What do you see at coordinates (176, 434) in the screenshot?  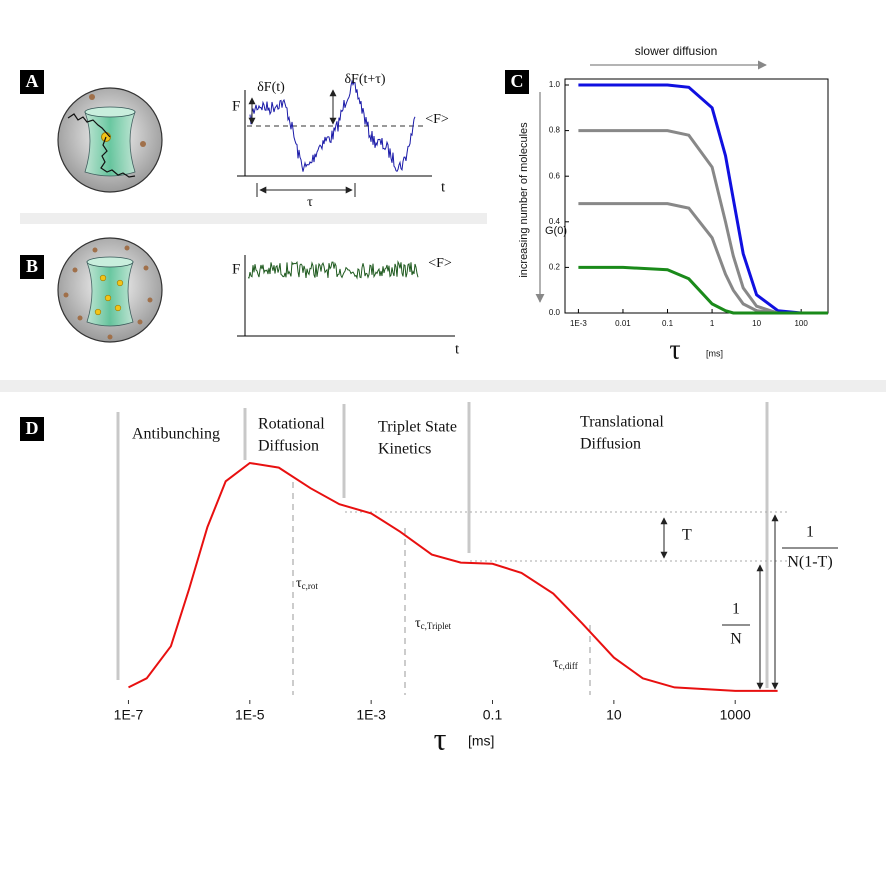 I see `region-label: Antibunching` at bounding box center [176, 434].